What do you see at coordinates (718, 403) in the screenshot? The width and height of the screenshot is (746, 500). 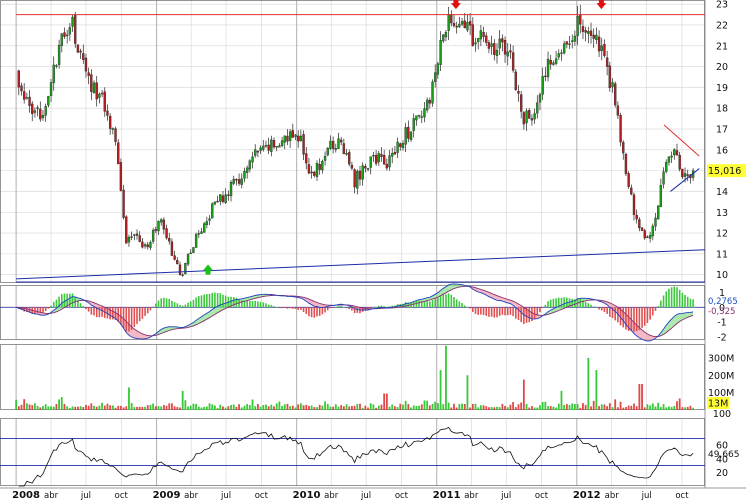 I see `volume-last-badge` at bounding box center [718, 403].